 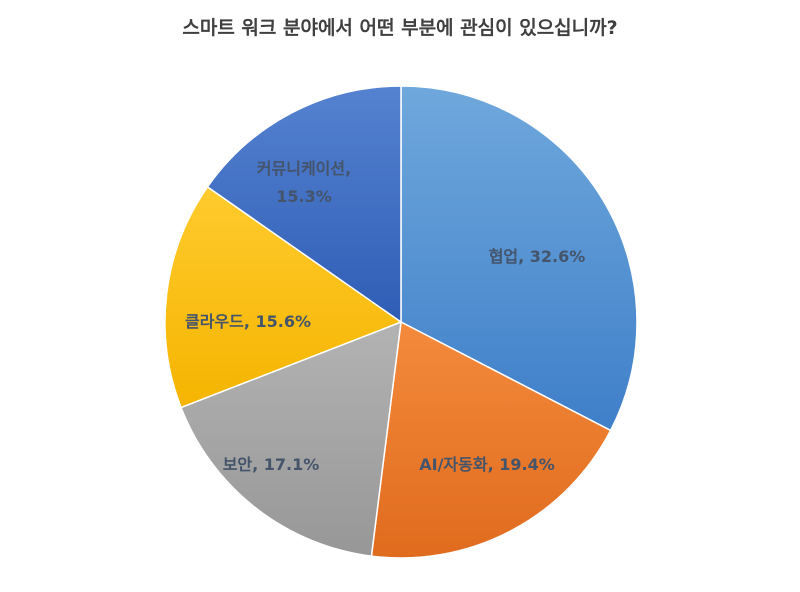 What do you see at coordinates (291, 438) in the screenshot?
I see `slice-security` at bounding box center [291, 438].